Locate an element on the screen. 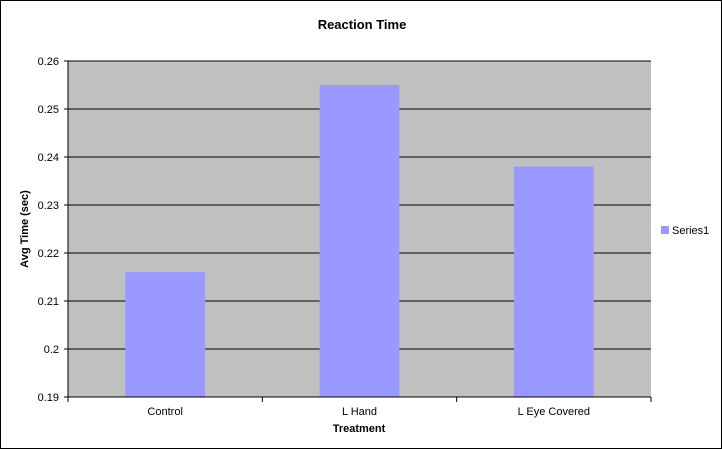 The image size is (722, 450). x-tick-label: Control is located at coordinates (164, 412).